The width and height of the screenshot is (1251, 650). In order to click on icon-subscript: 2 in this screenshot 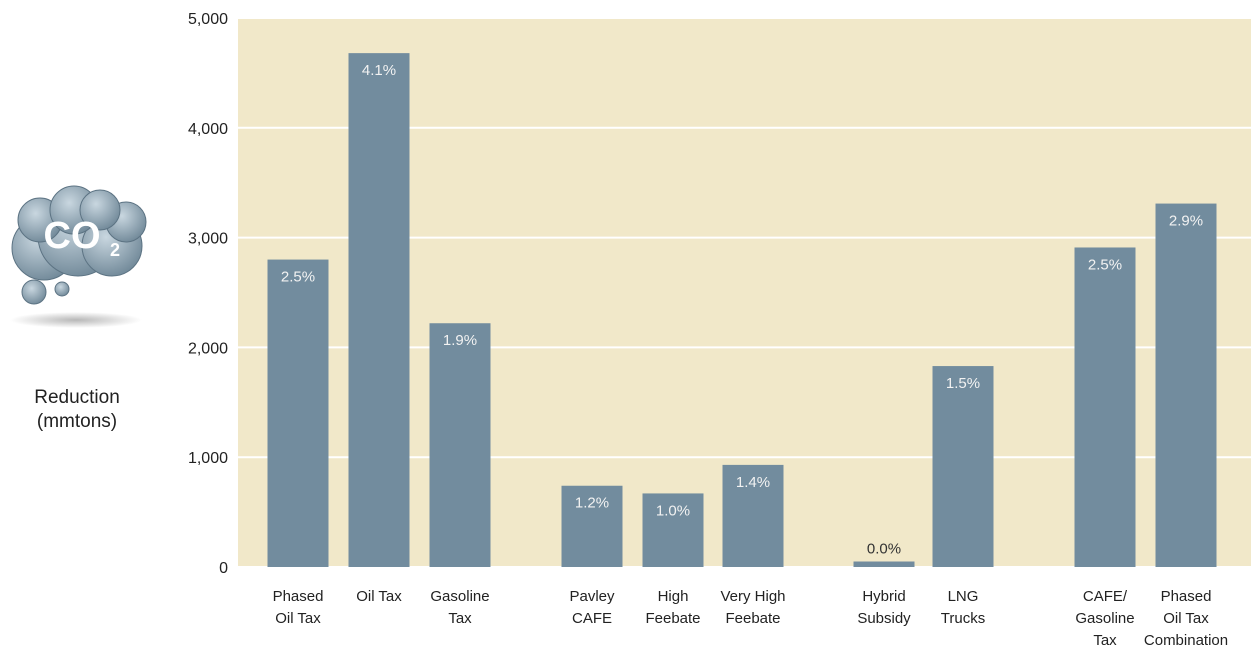, I will do `click(115, 250)`.